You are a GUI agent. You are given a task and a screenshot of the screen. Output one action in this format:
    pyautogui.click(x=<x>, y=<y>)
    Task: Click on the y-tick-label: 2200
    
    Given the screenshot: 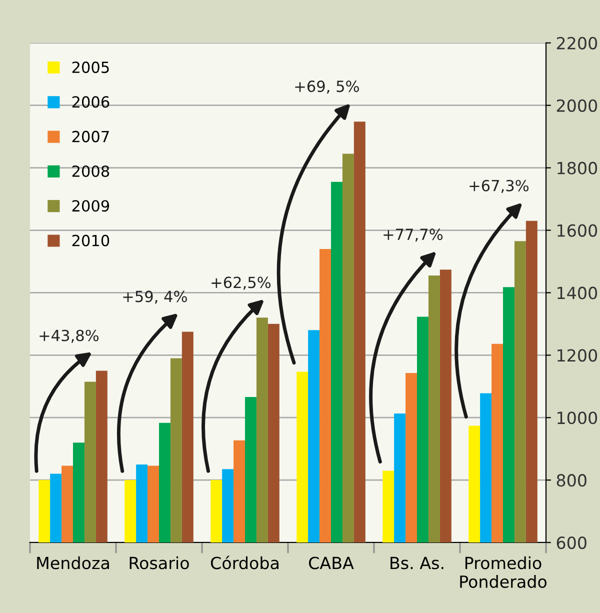 What is the action you would take?
    pyautogui.click(x=577, y=43)
    